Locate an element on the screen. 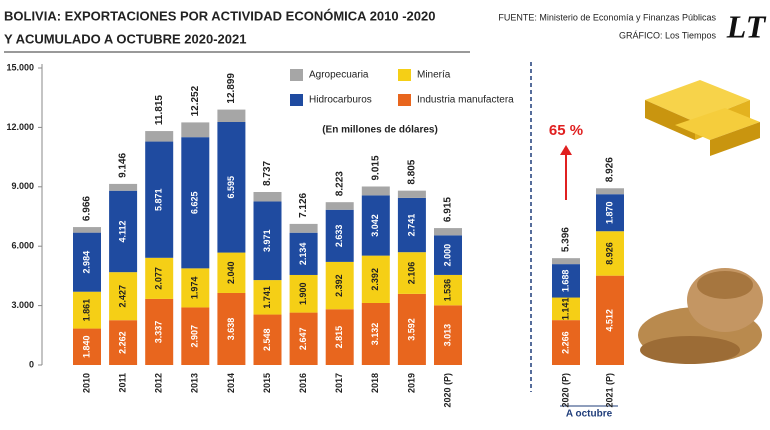 This screenshot has height=430, width=770. total-label: 11.815 is located at coordinates (159, 110).